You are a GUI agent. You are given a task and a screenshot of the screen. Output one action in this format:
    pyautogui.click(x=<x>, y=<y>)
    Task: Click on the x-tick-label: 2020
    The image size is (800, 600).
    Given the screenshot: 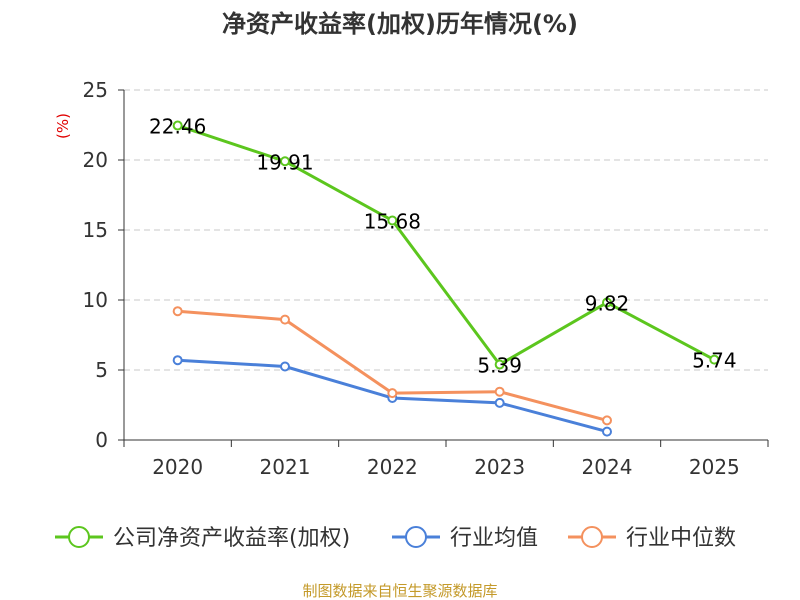 What is the action you would take?
    pyautogui.click(x=177, y=467)
    